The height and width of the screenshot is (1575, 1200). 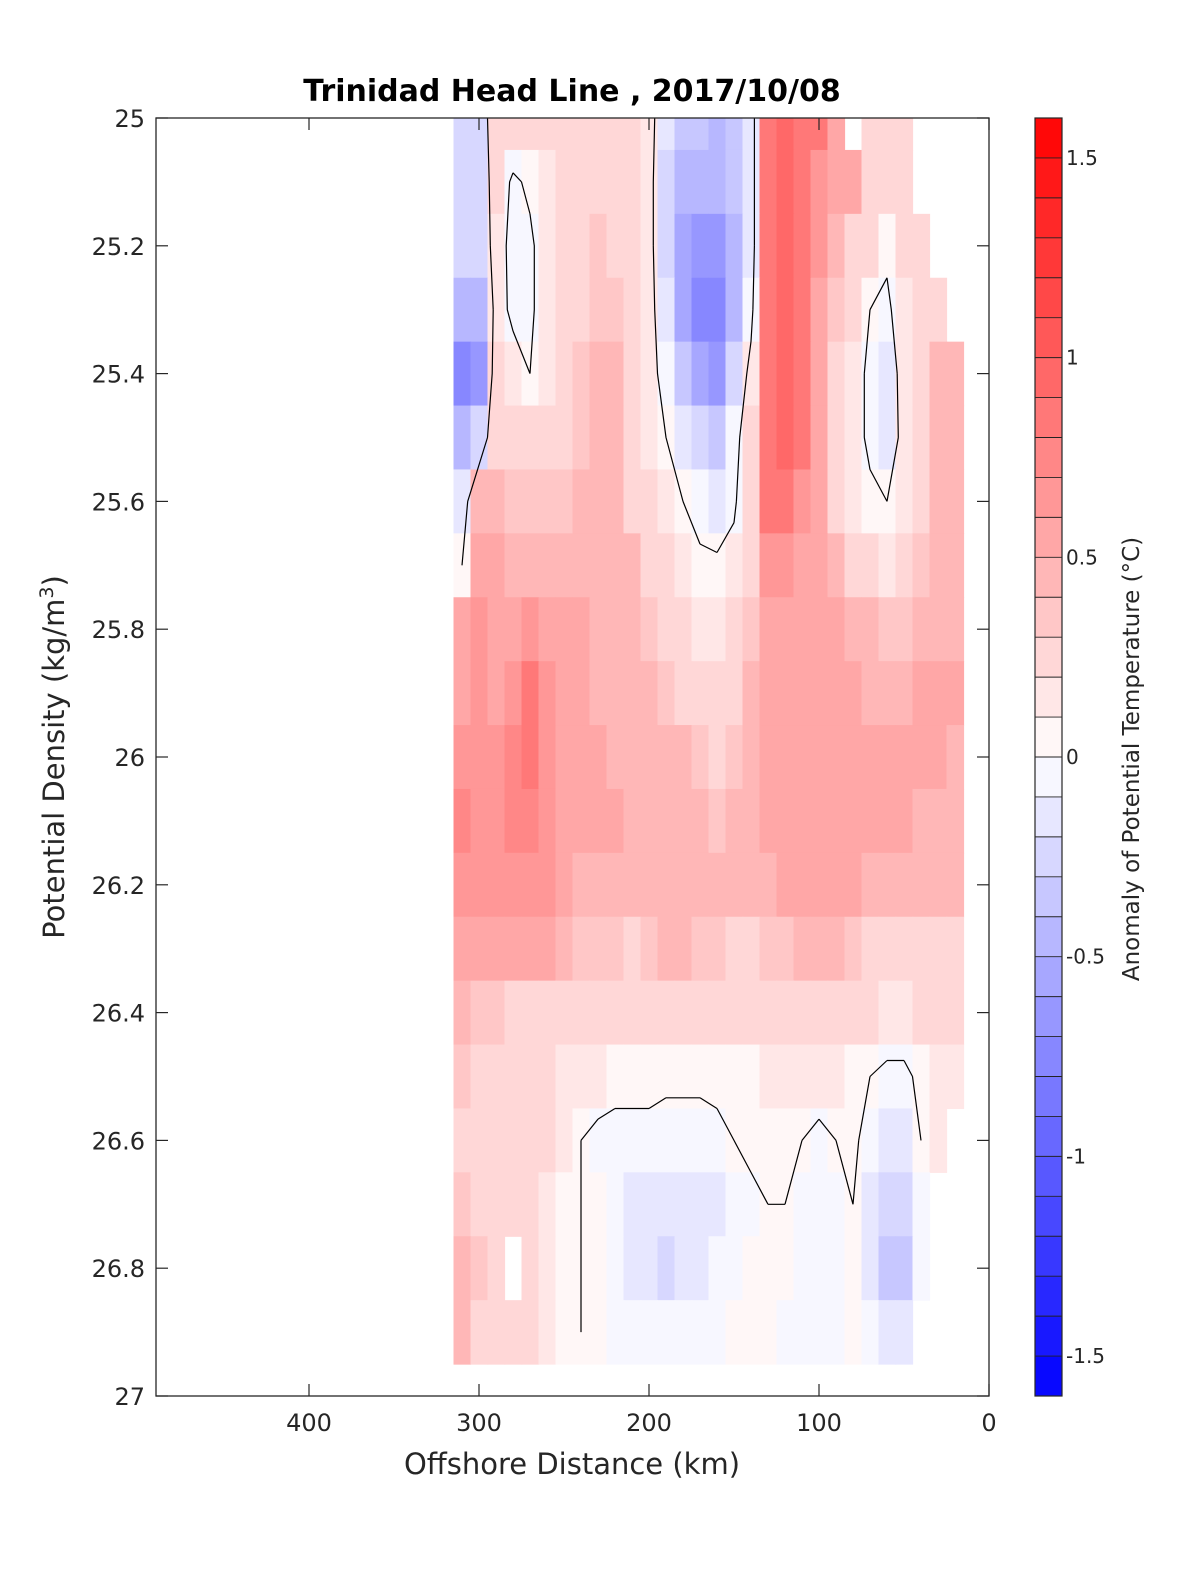 What do you see at coordinates (118, 1141) in the screenshot?
I see `y-tick-label: 26.6` at bounding box center [118, 1141].